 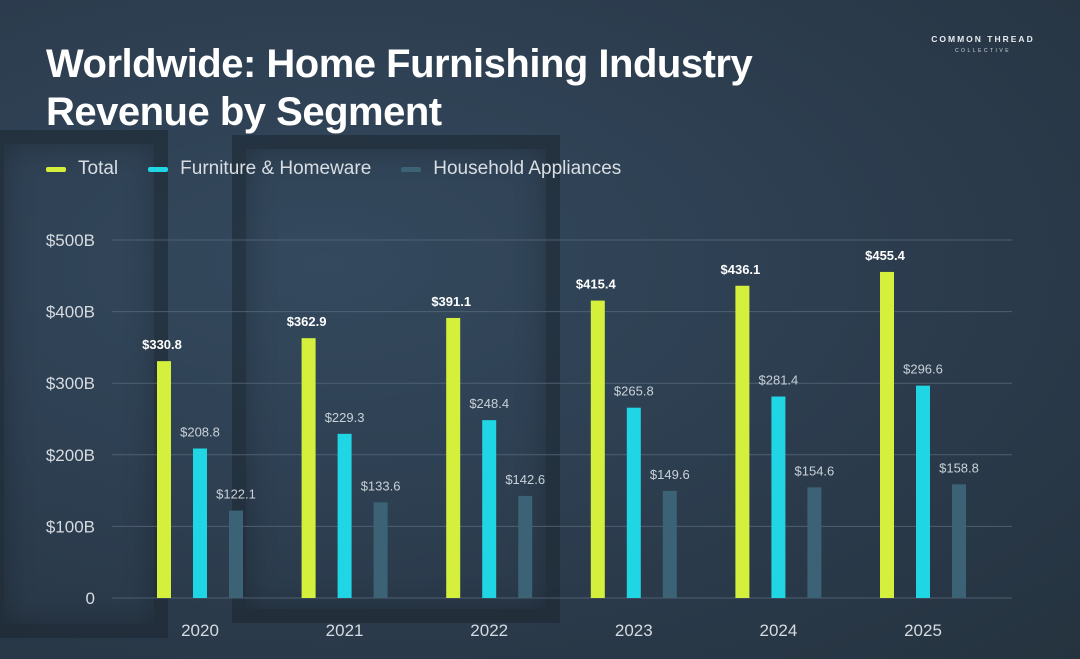 I want to click on bar-furniture-2021, so click(x=344, y=515).